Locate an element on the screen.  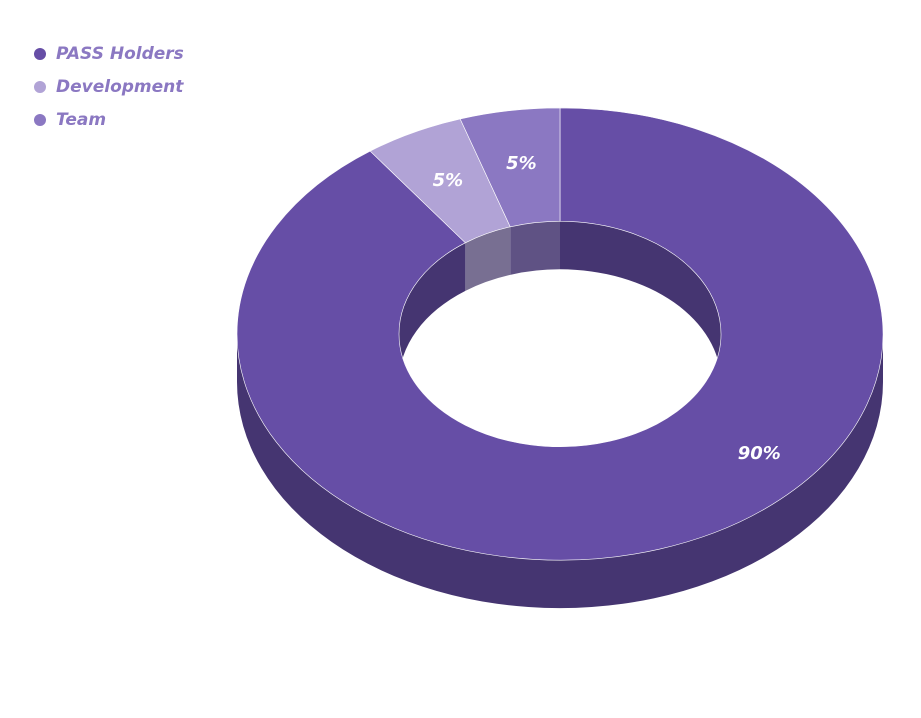
legend-label: Team is located at coordinates (81, 119).